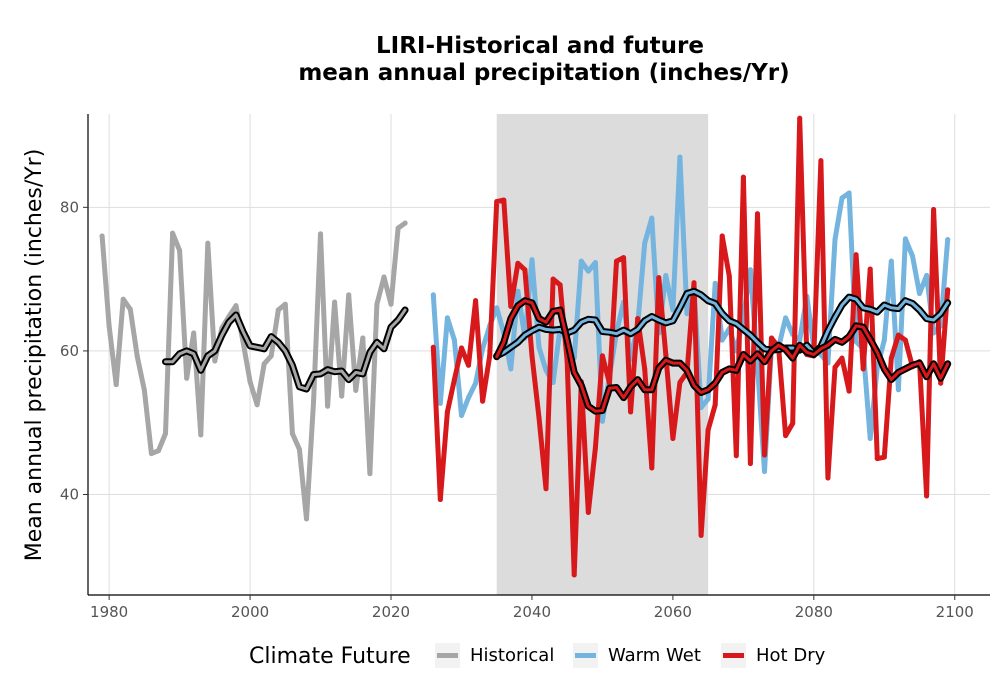  I want to click on chart-title-line2: mean annual precipitation (inches/Yr), so click(543, 73).